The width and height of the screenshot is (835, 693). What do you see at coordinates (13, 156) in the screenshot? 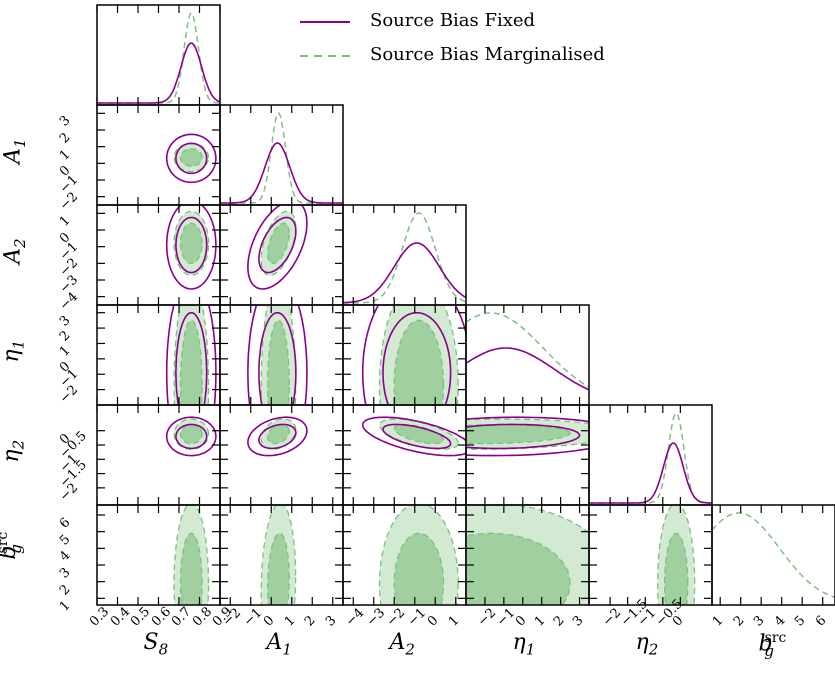
I see `y-axis-label-A1-symbol: A` at bounding box center [13, 156].